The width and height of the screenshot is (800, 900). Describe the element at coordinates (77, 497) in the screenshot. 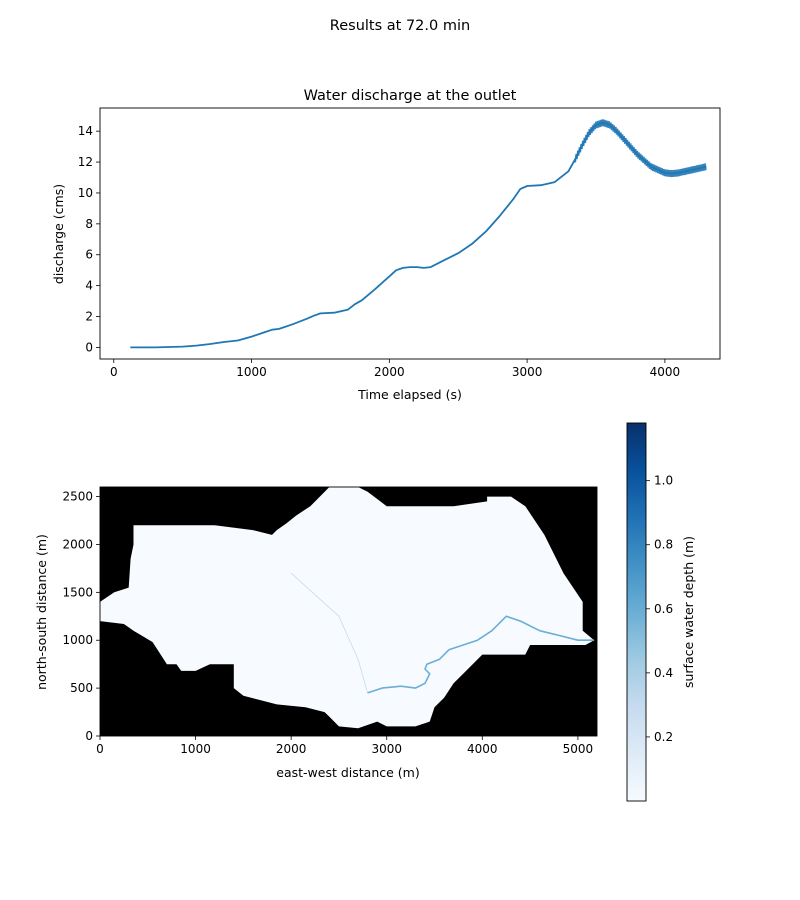

I see `map-y-tick-label: 2500` at that location.